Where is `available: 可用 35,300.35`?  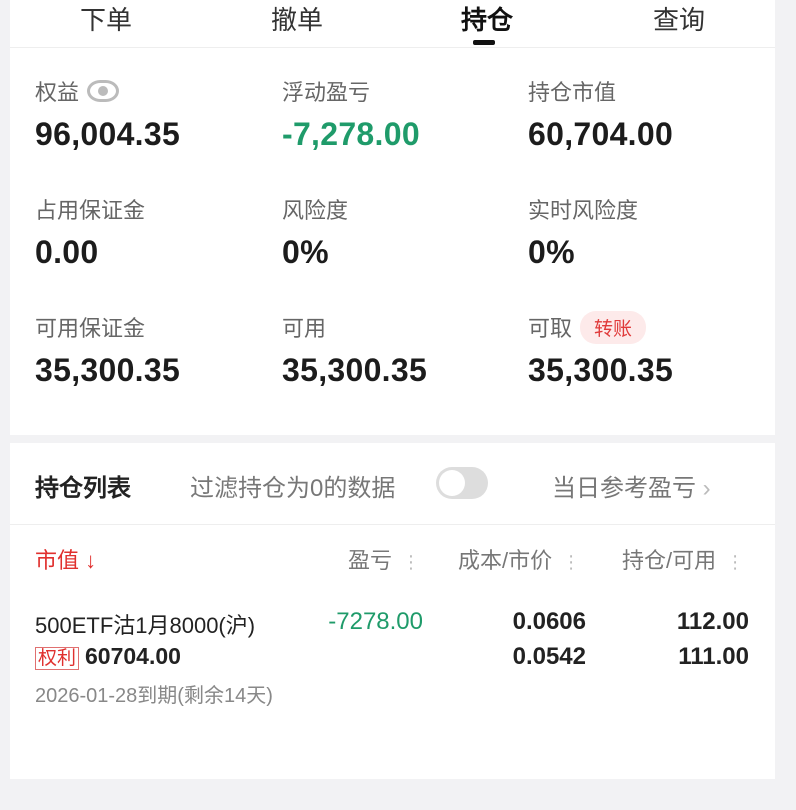
available: 可用 35,300.35 is located at coordinates (354, 350).